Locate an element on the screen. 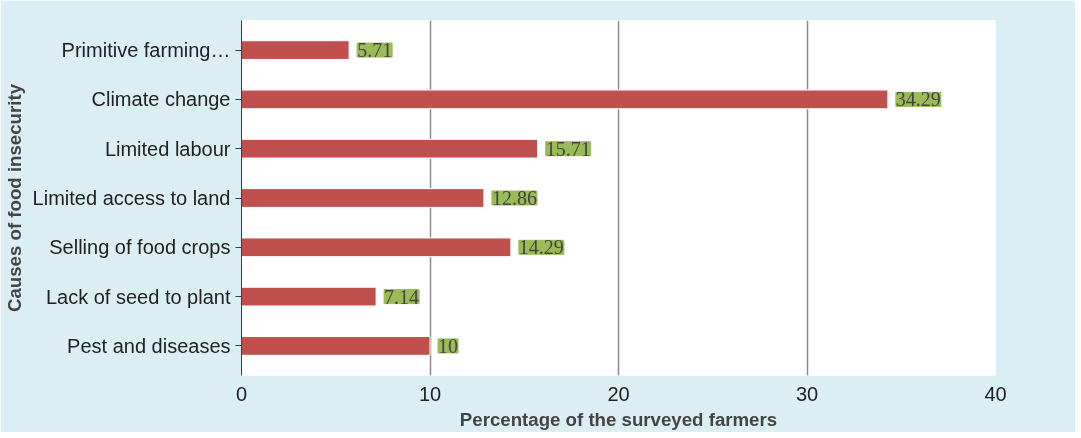 This screenshot has width=1081, height=438. y-tick-label: Lack of seed to plant is located at coordinates (138, 296).